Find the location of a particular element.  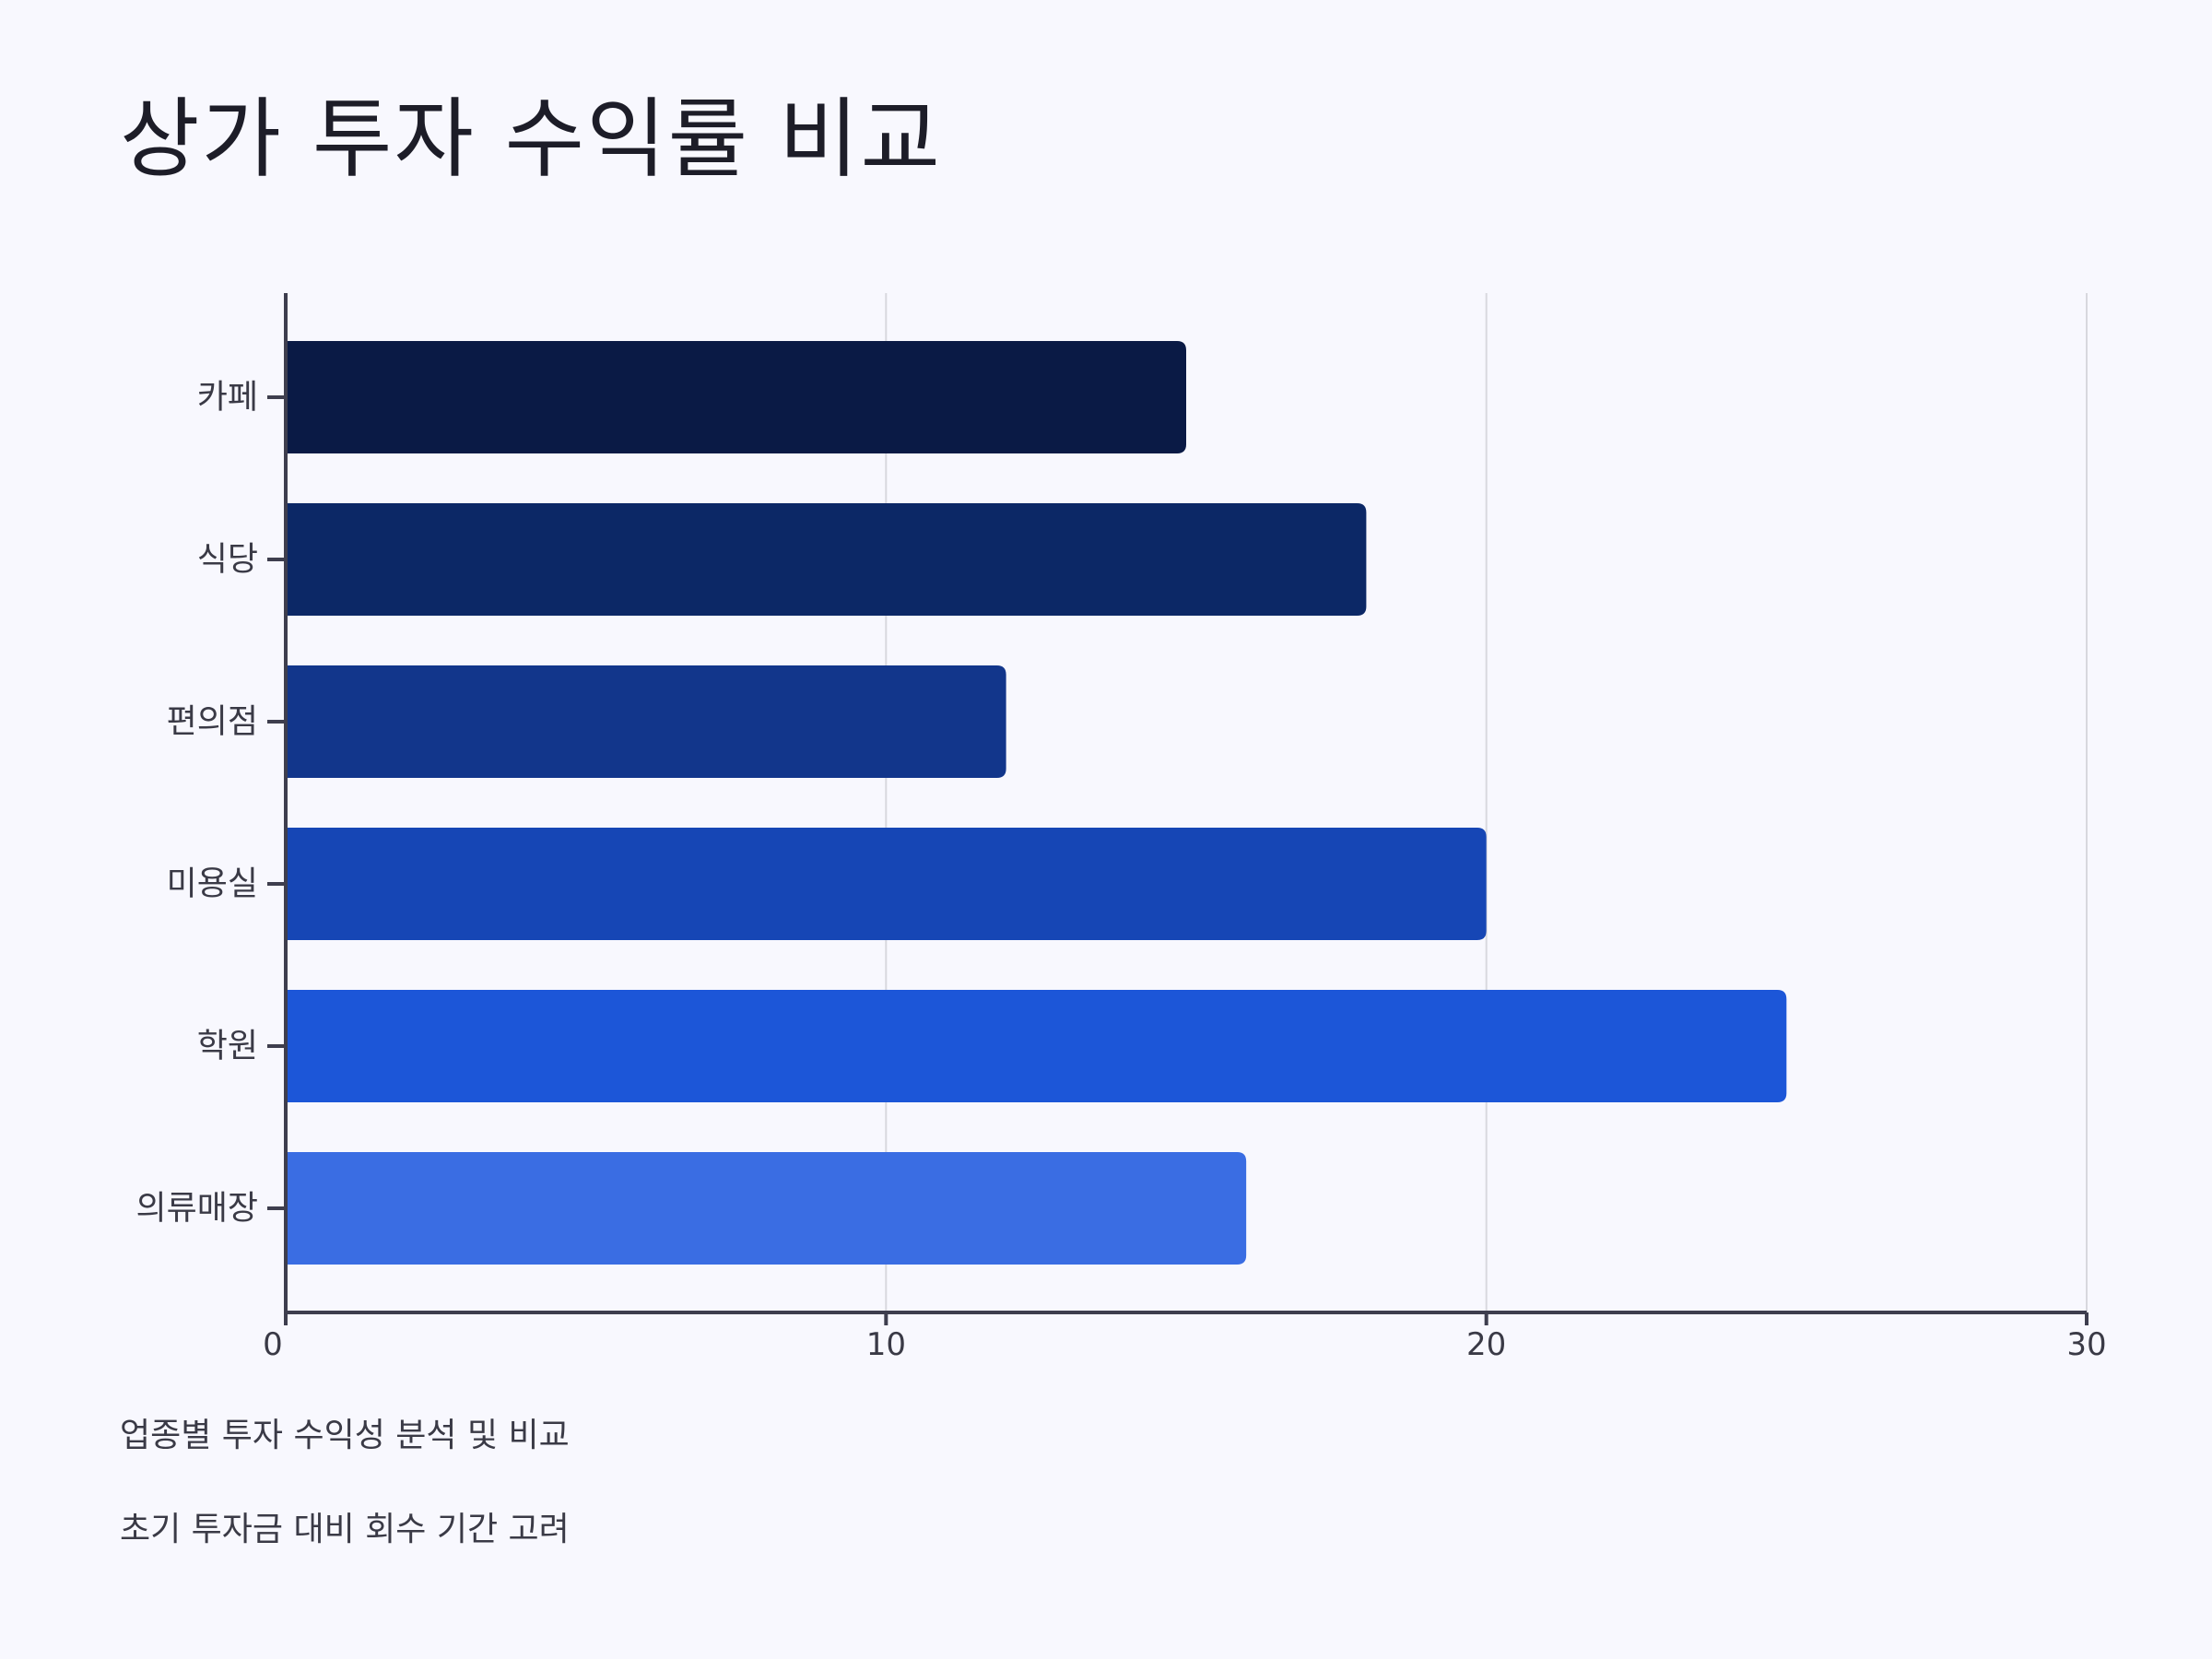

chart-title: 상가 투자 수익률 비교 is located at coordinates (531, 139).